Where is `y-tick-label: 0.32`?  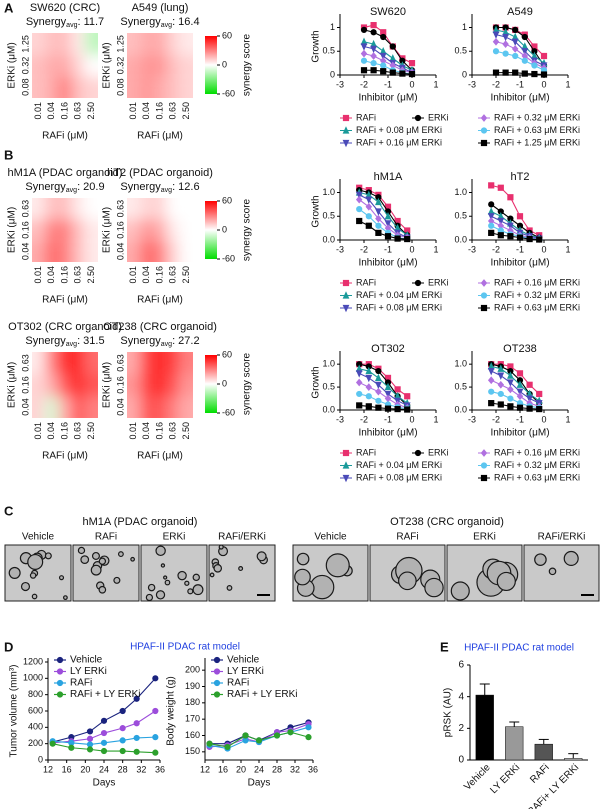 y-tick-label: 0.32 is located at coordinates (25, 66).